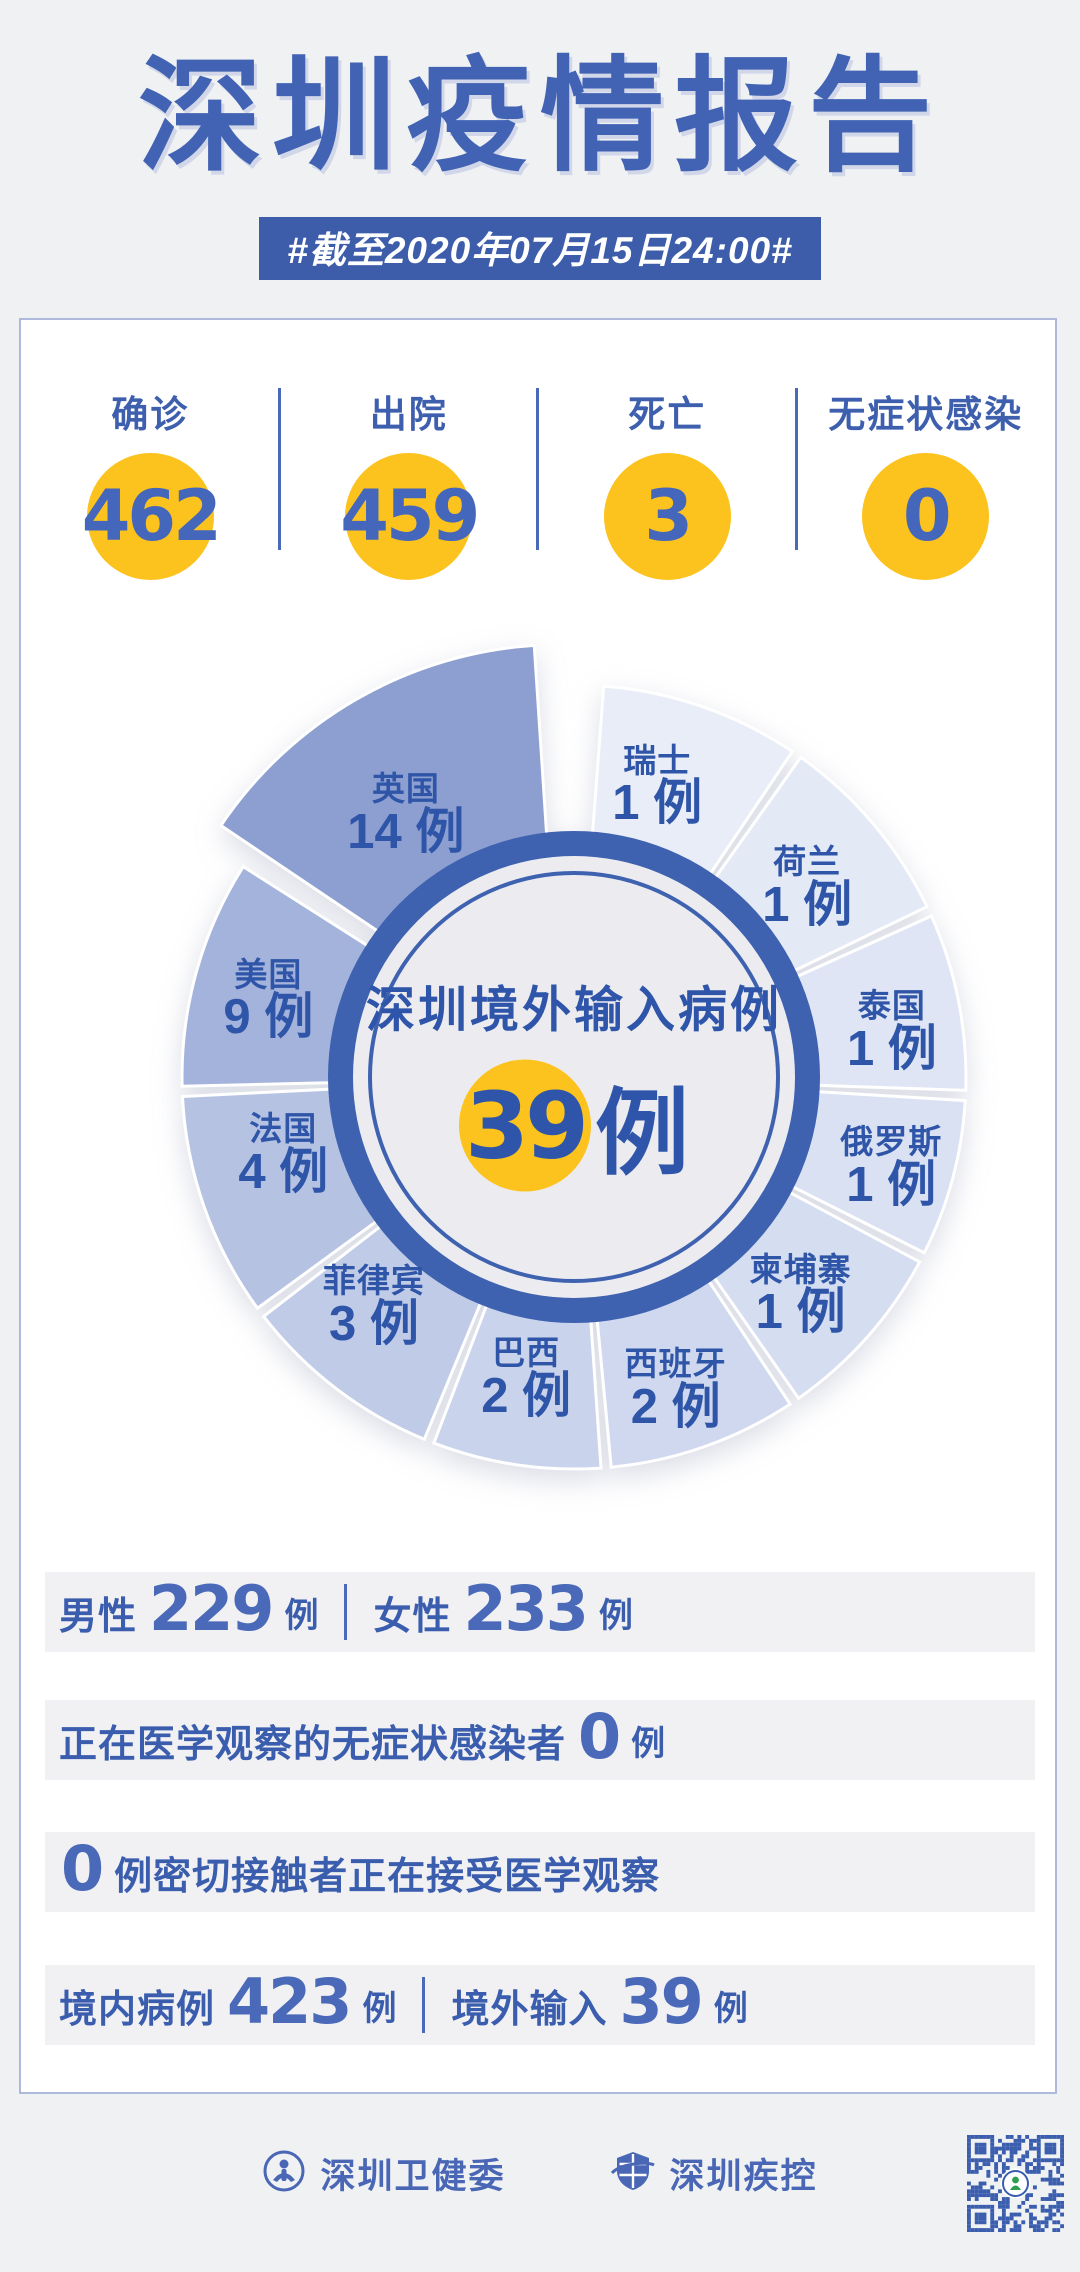 This screenshot has height=2272, width=1080. What do you see at coordinates (926, 414) in the screenshot?
I see `stat-label: 无症状感染` at bounding box center [926, 414].